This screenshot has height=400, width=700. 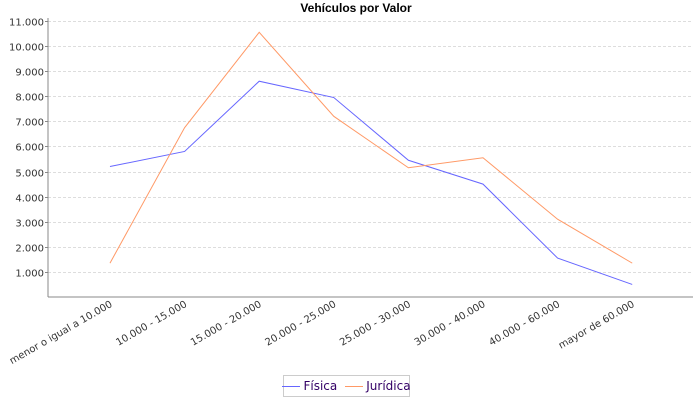 I want to click on x-tick-label: menor o igual a 10.000, so click(x=61, y=333).